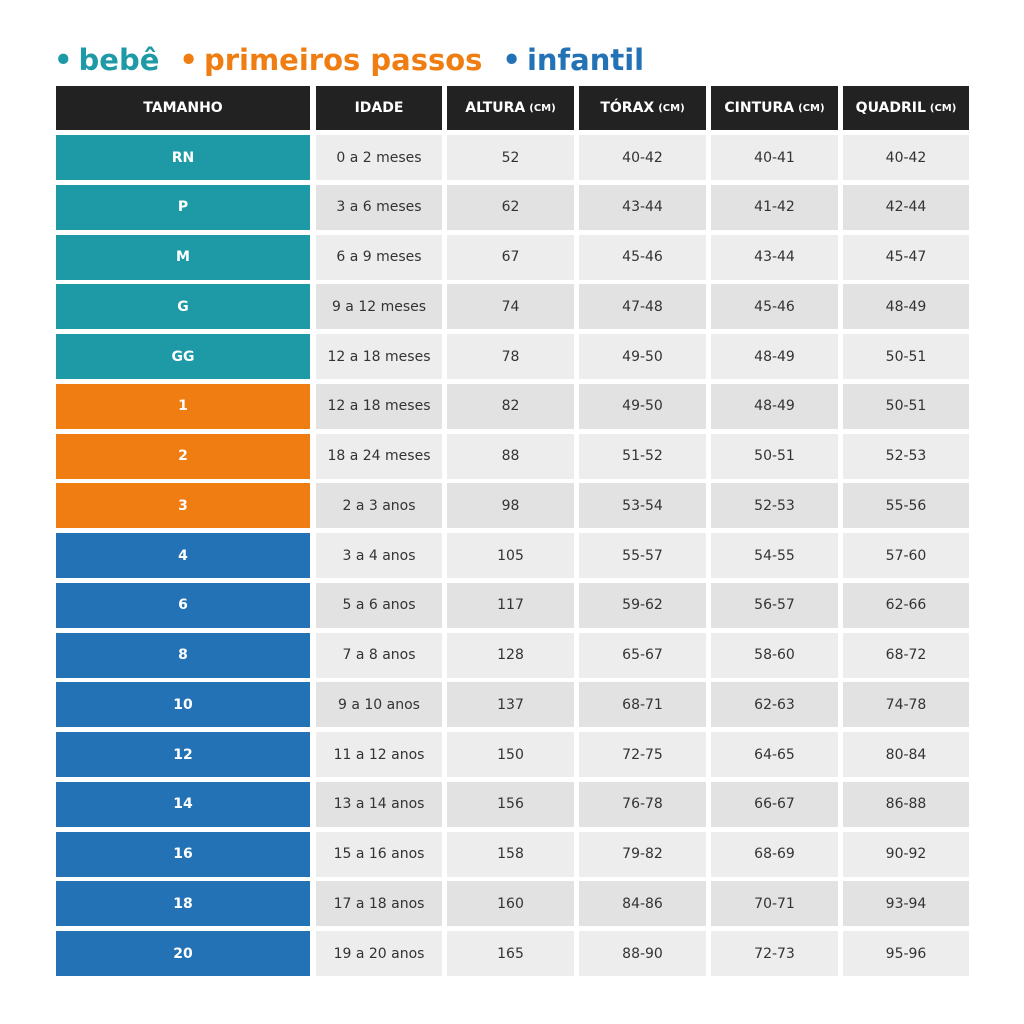 The height and width of the screenshot is (1024, 1024). I want to click on legend-item: • bebê, so click(106, 60).